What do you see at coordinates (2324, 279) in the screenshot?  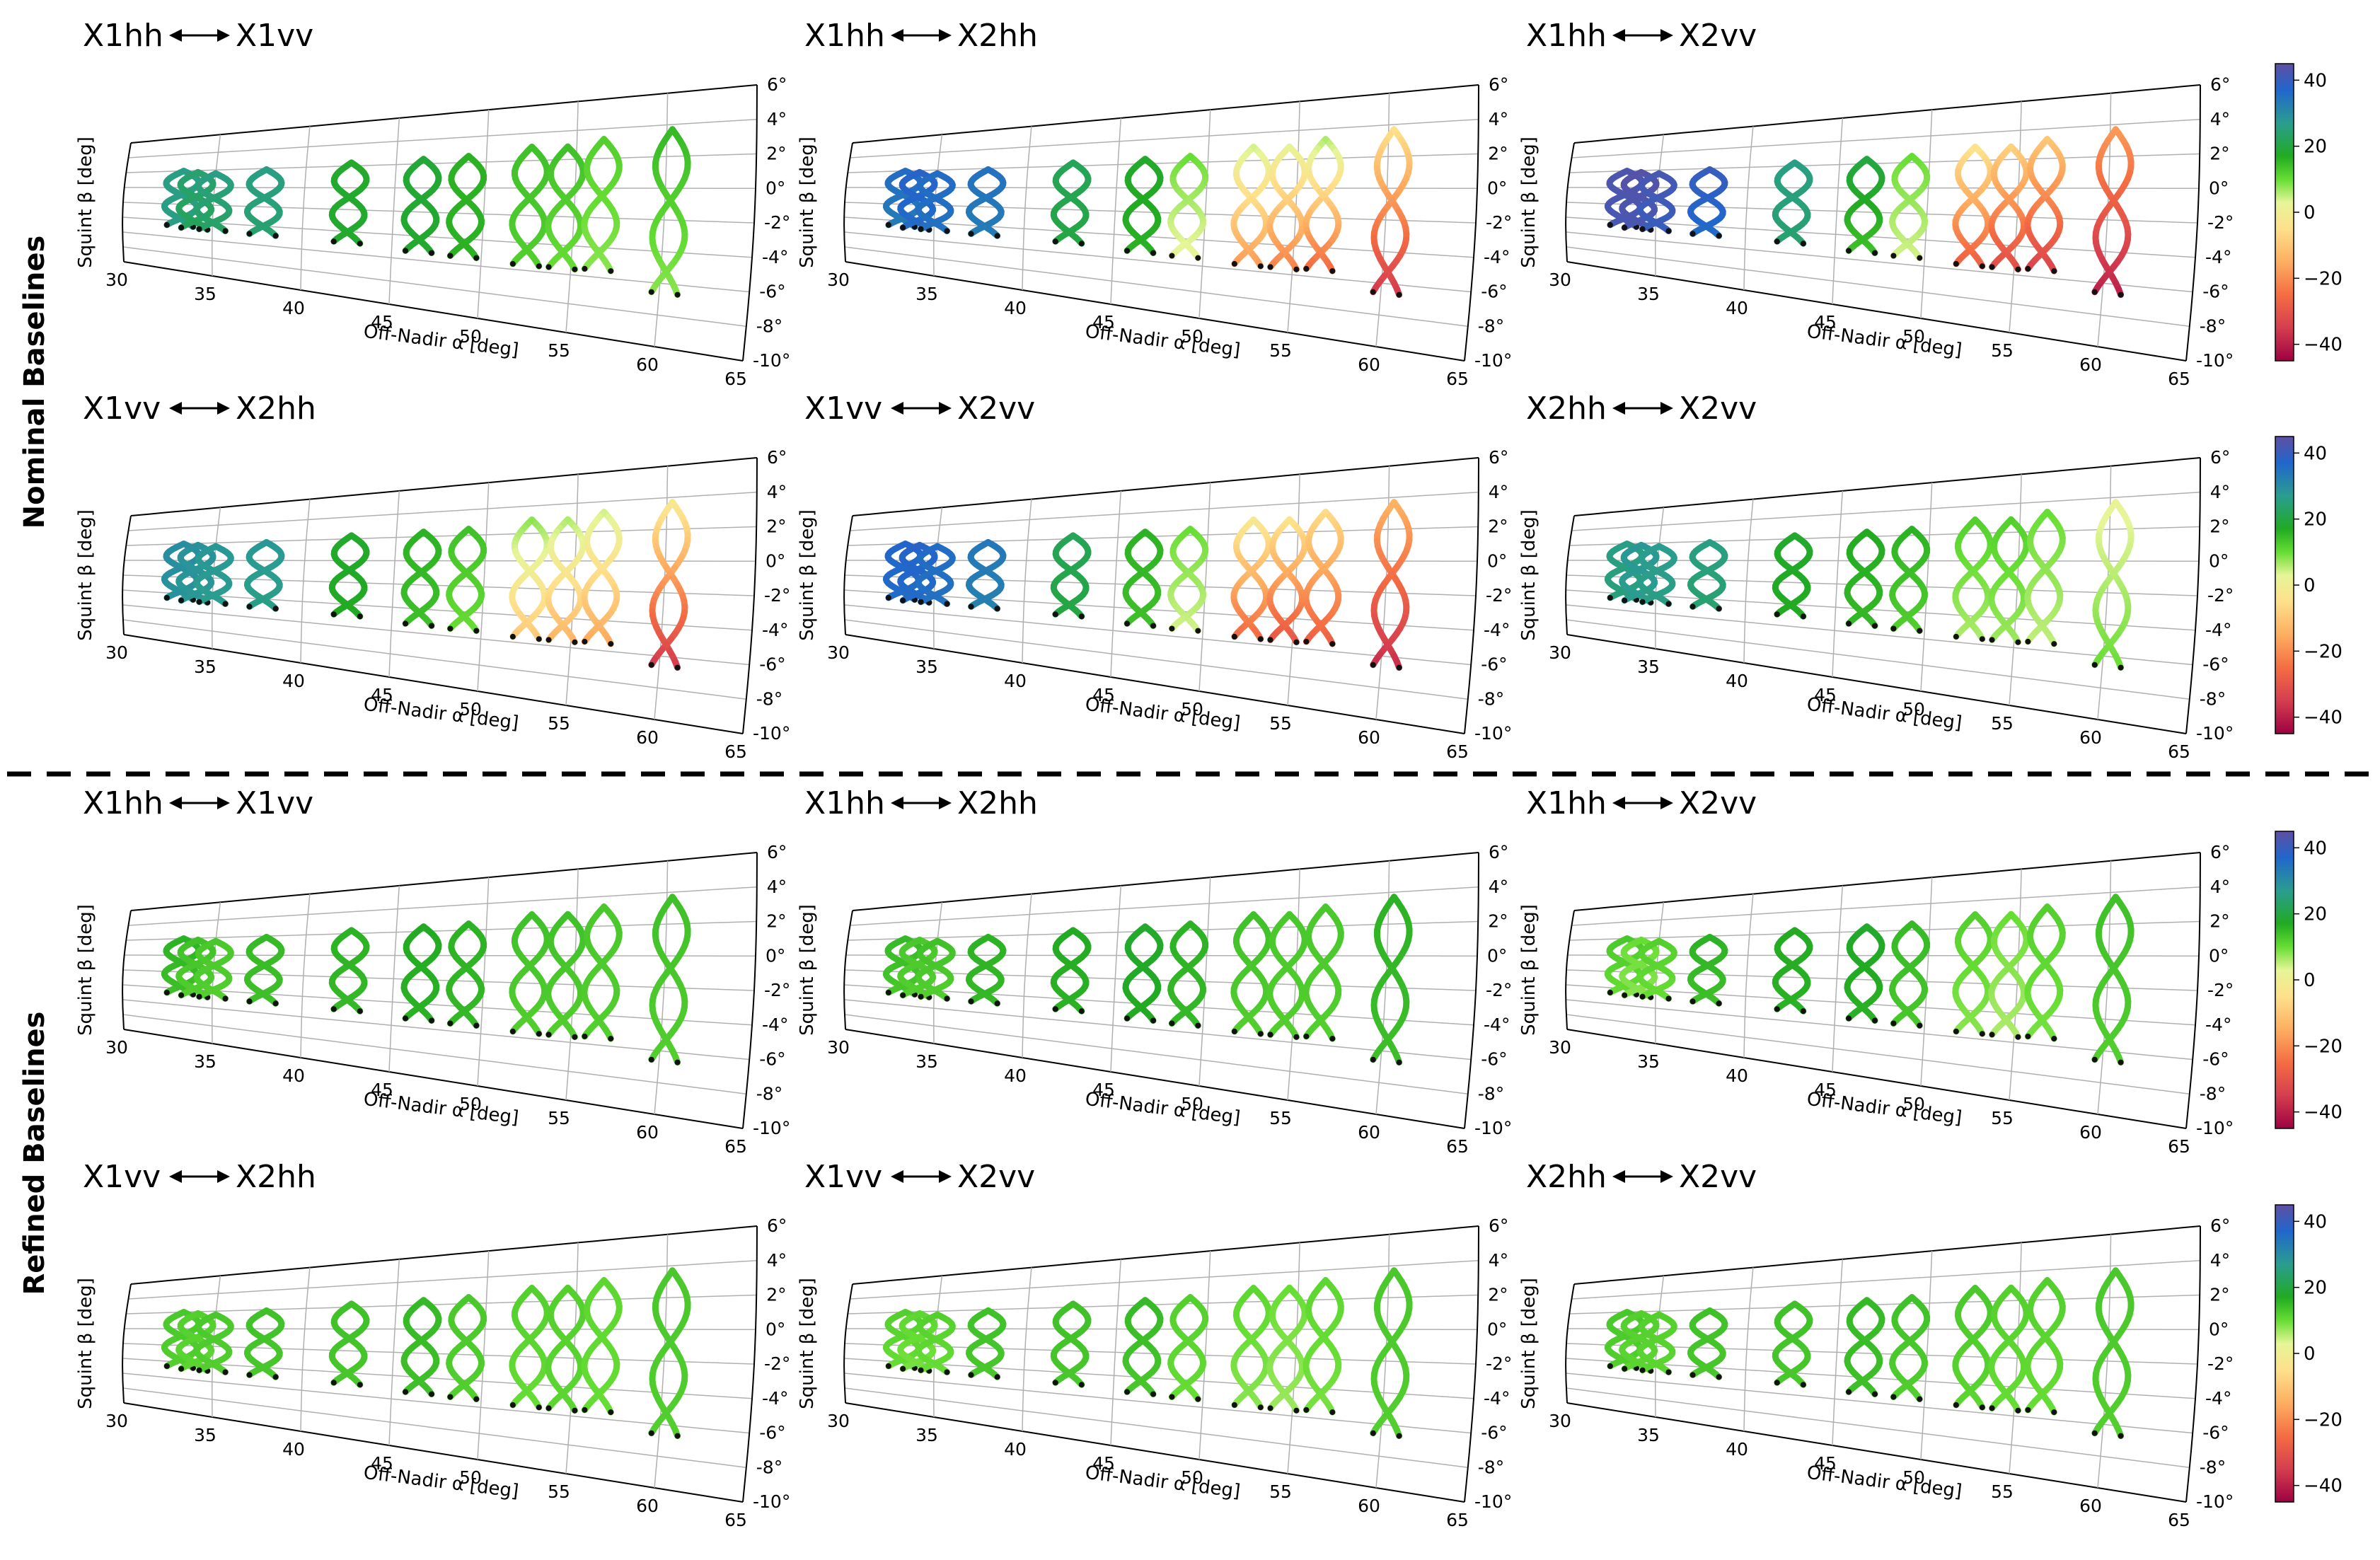 I see `colorbar-tick-label: −20` at bounding box center [2324, 279].